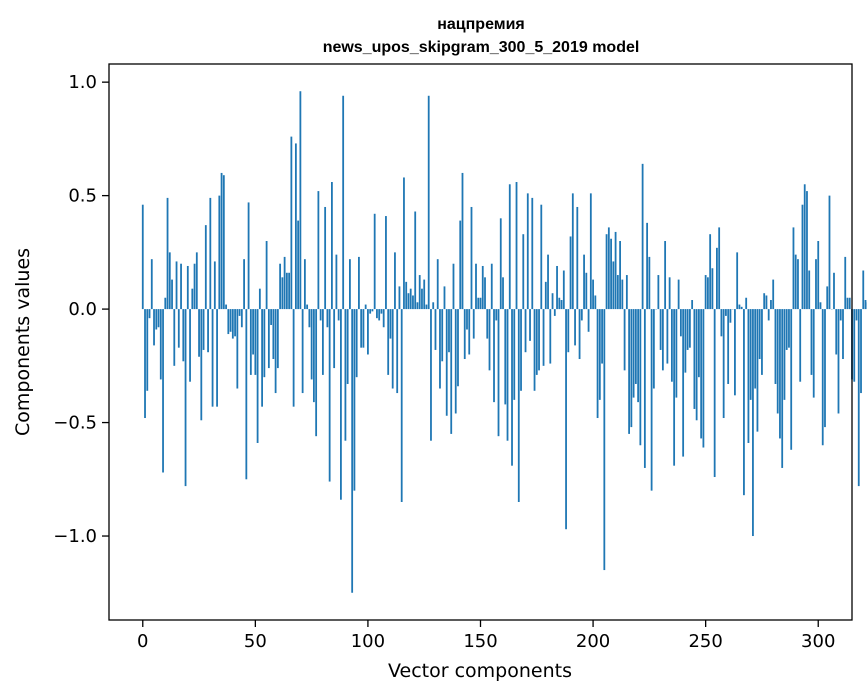 The width and height of the screenshot is (867, 696). Describe the element at coordinates (480, 641) in the screenshot. I see `x-tick-label: 150` at that location.